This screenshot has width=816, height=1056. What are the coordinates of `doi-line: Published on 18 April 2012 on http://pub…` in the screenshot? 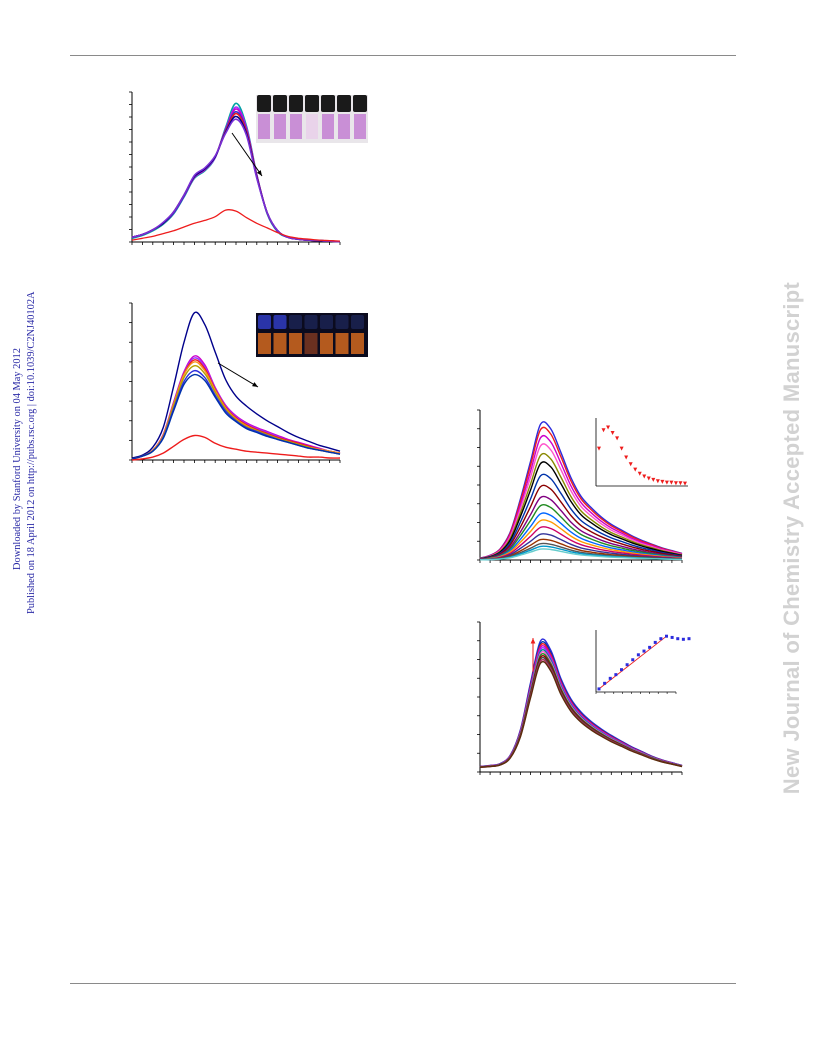 It's located at (31, 452).